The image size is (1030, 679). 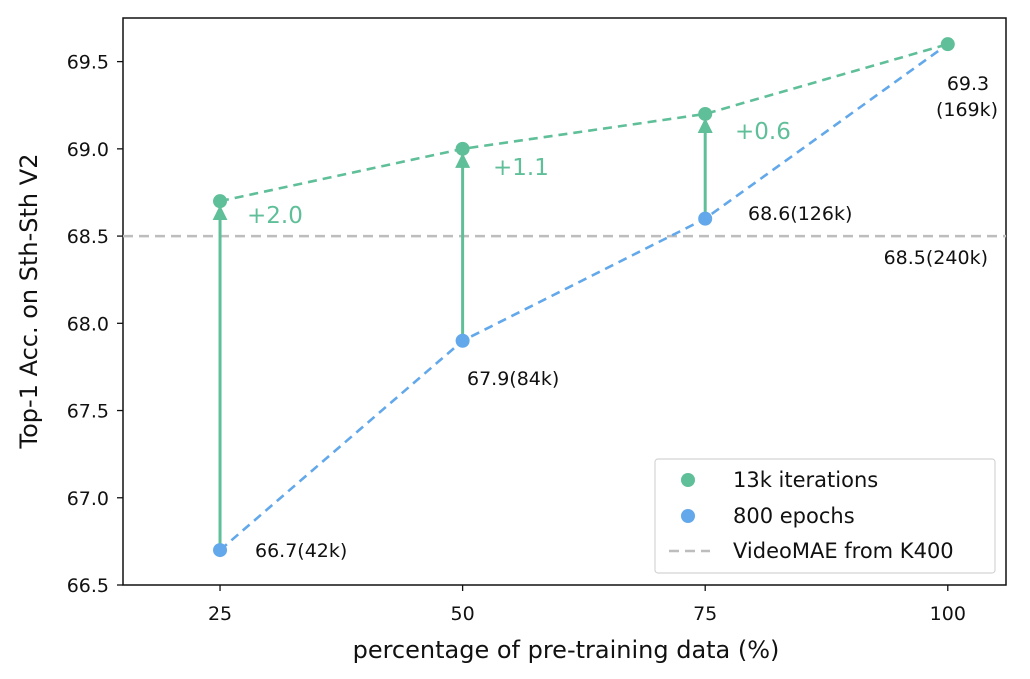 I want to click on annotation-25: 66.7(42k), so click(x=301, y=551).